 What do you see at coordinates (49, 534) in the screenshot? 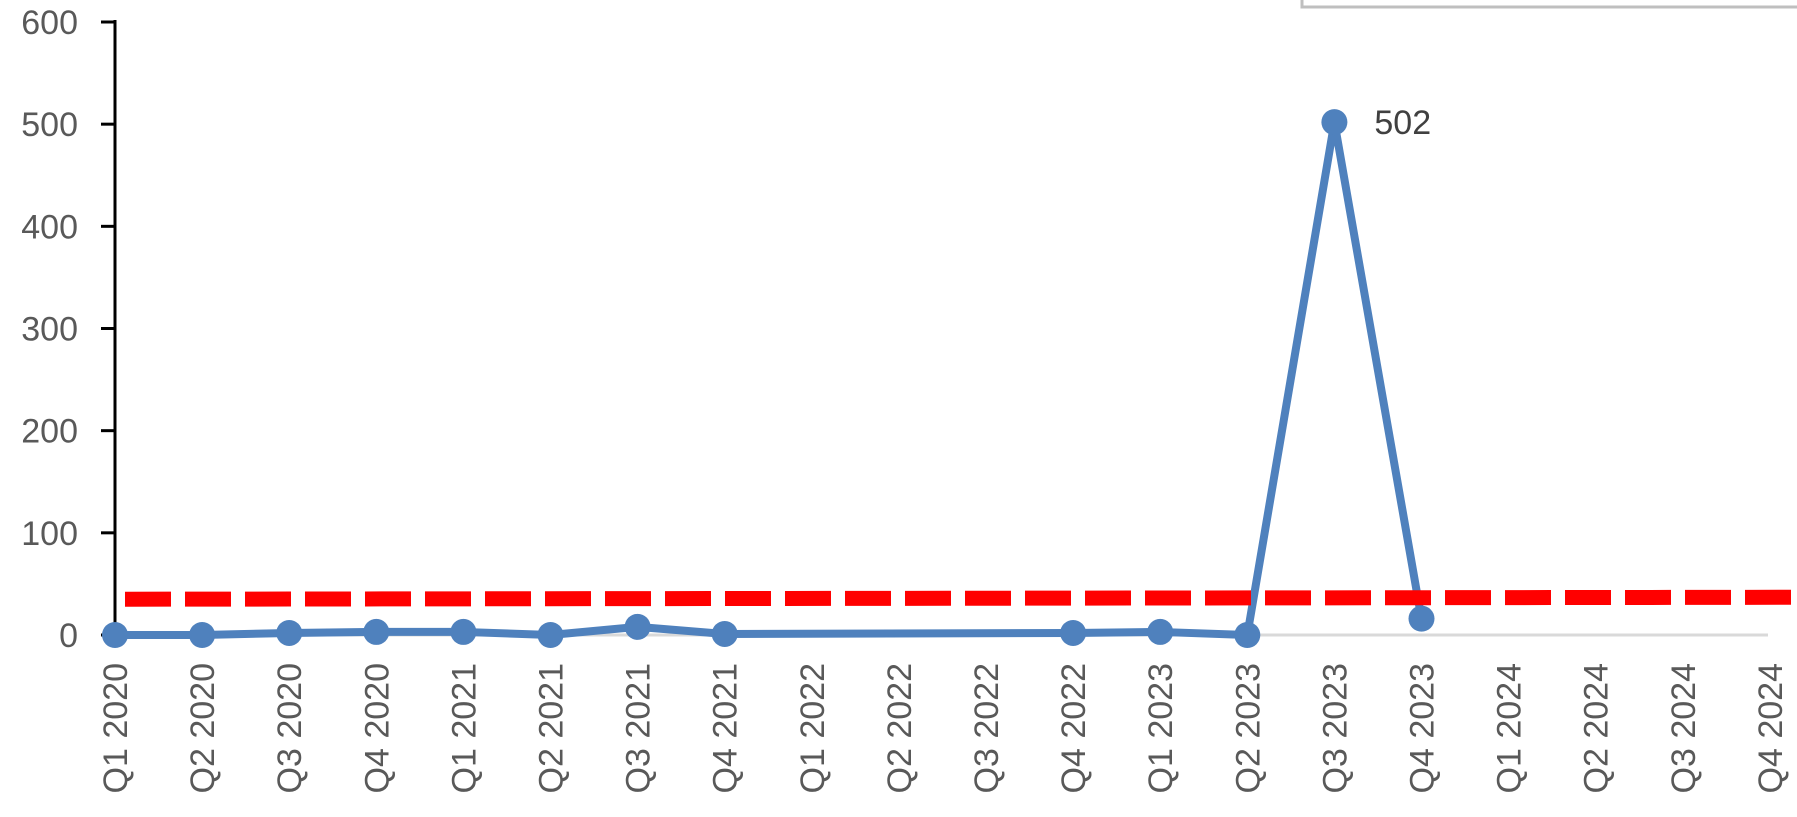
I see `y-tick-label: 100` at bounding box center [49, 534].